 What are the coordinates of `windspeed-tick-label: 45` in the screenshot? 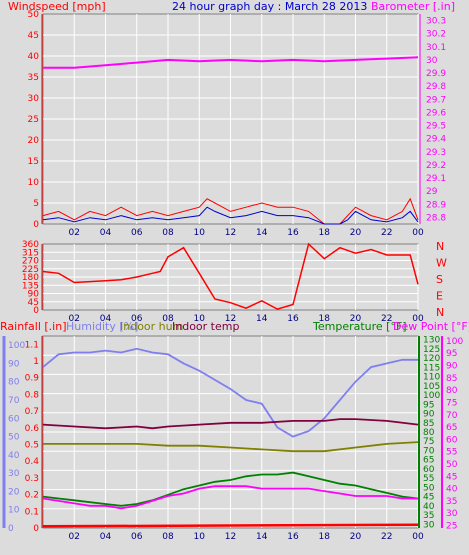 It's located at (33, 36).